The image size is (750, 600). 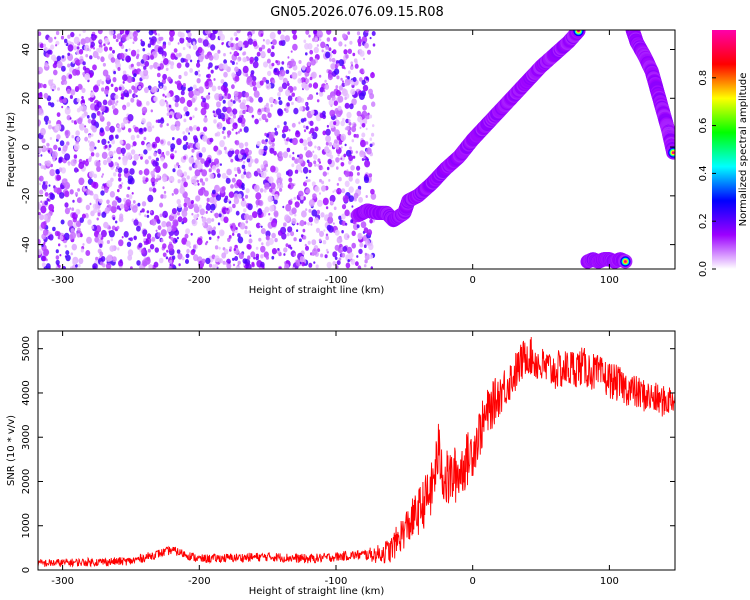 I want to click on colorbar-tick-label: 0.2, so click(x=703, y=221).